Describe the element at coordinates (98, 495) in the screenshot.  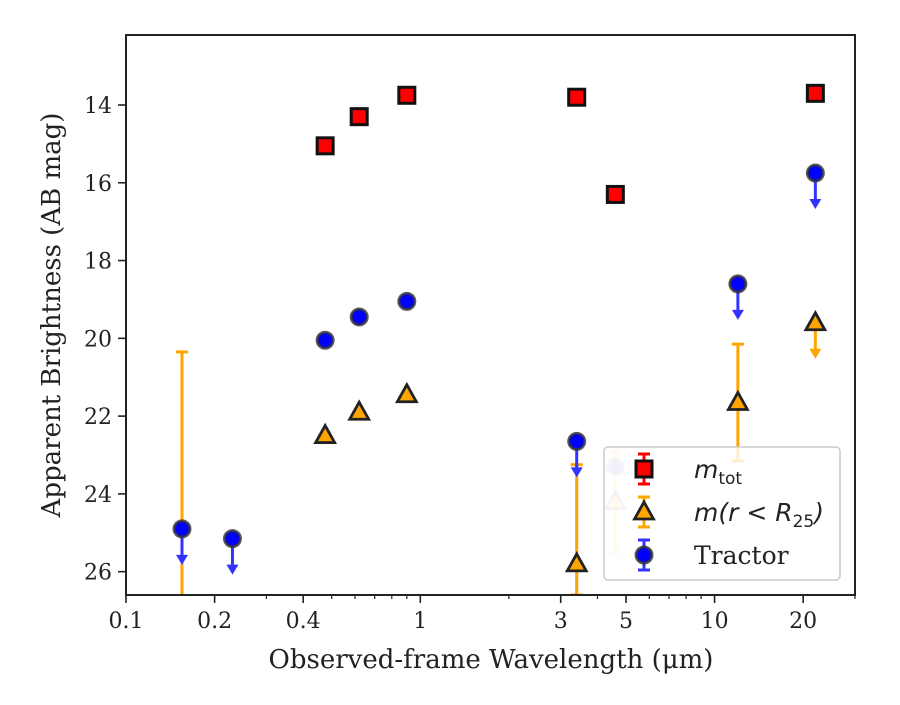
I see `y-tick-label: 24` at that location.